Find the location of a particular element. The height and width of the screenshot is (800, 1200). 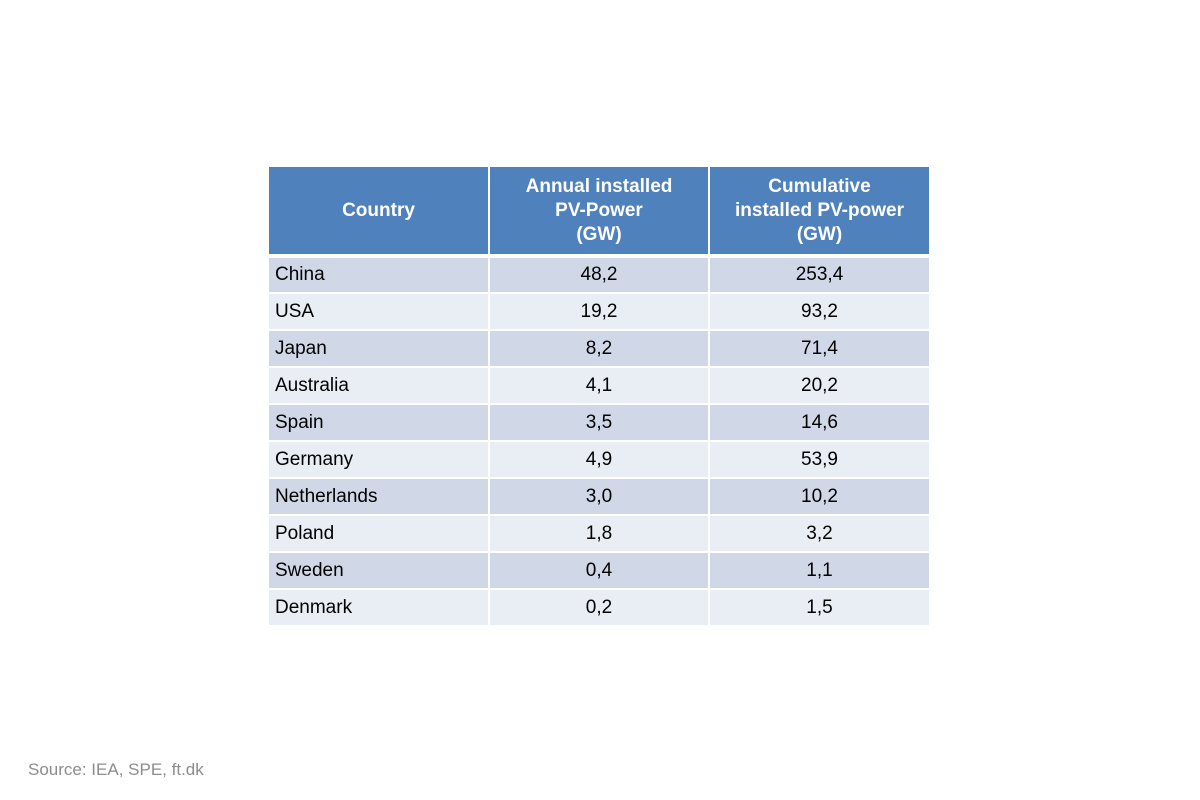

table-row: Japan 8,2 71,4 is located at coordinates (599, 349).